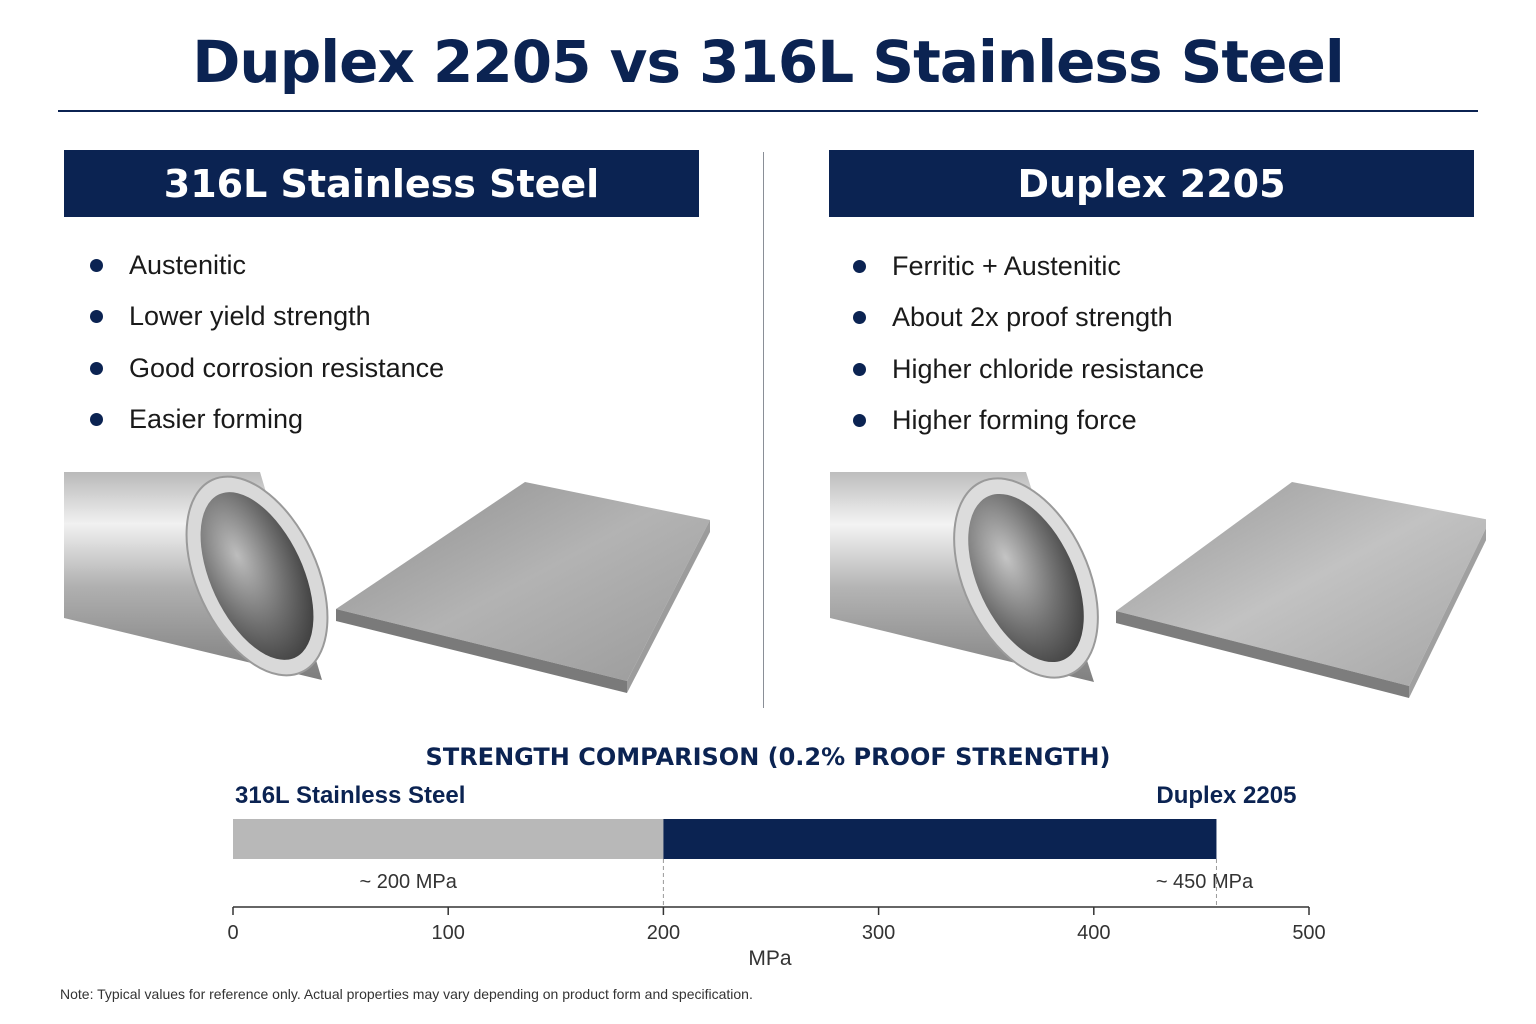  I want to click on x-tick-label: 500, so click(1308, 933).